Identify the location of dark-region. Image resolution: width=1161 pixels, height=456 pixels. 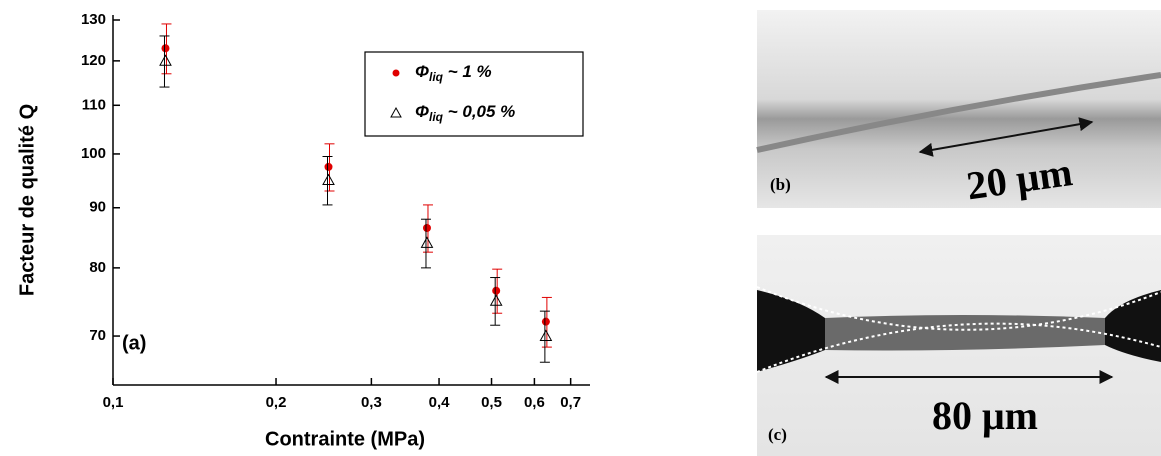
(792, 331).